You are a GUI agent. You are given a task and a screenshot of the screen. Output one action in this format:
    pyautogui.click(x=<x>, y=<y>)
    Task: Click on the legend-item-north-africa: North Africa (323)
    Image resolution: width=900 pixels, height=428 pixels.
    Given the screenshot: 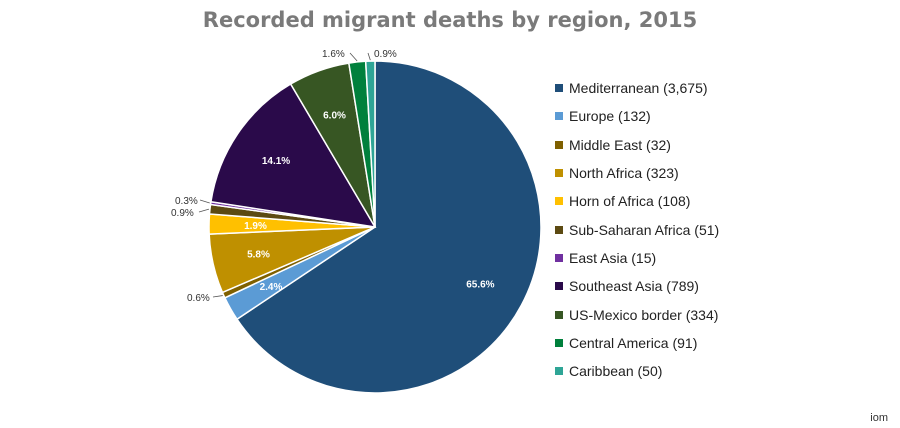 What is the action you would take?
    pyautogui.click(x=637, y=173)
    